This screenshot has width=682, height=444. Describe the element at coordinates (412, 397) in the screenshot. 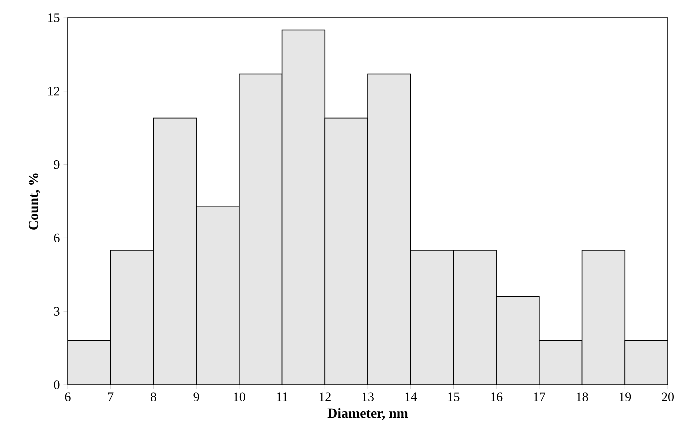

I see `x-tick-label: 14` at that location.